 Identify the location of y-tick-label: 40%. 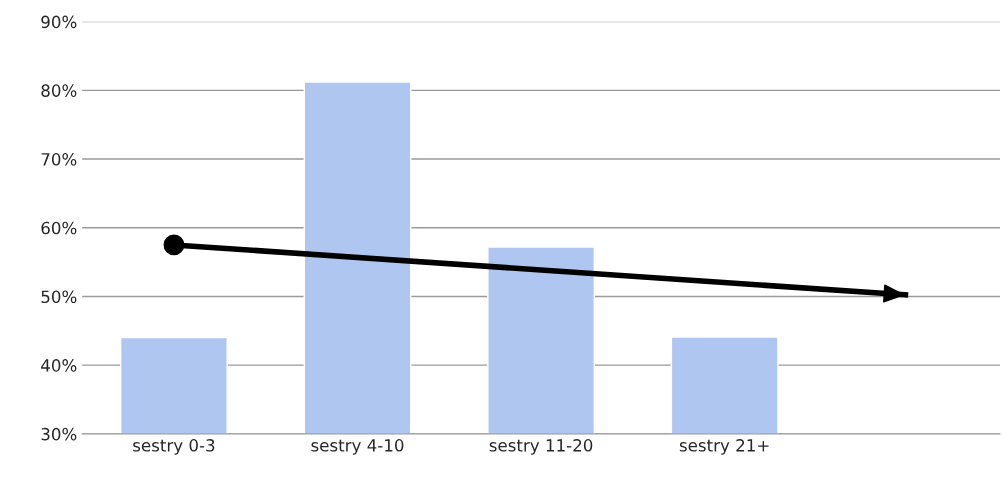
(59, 365).